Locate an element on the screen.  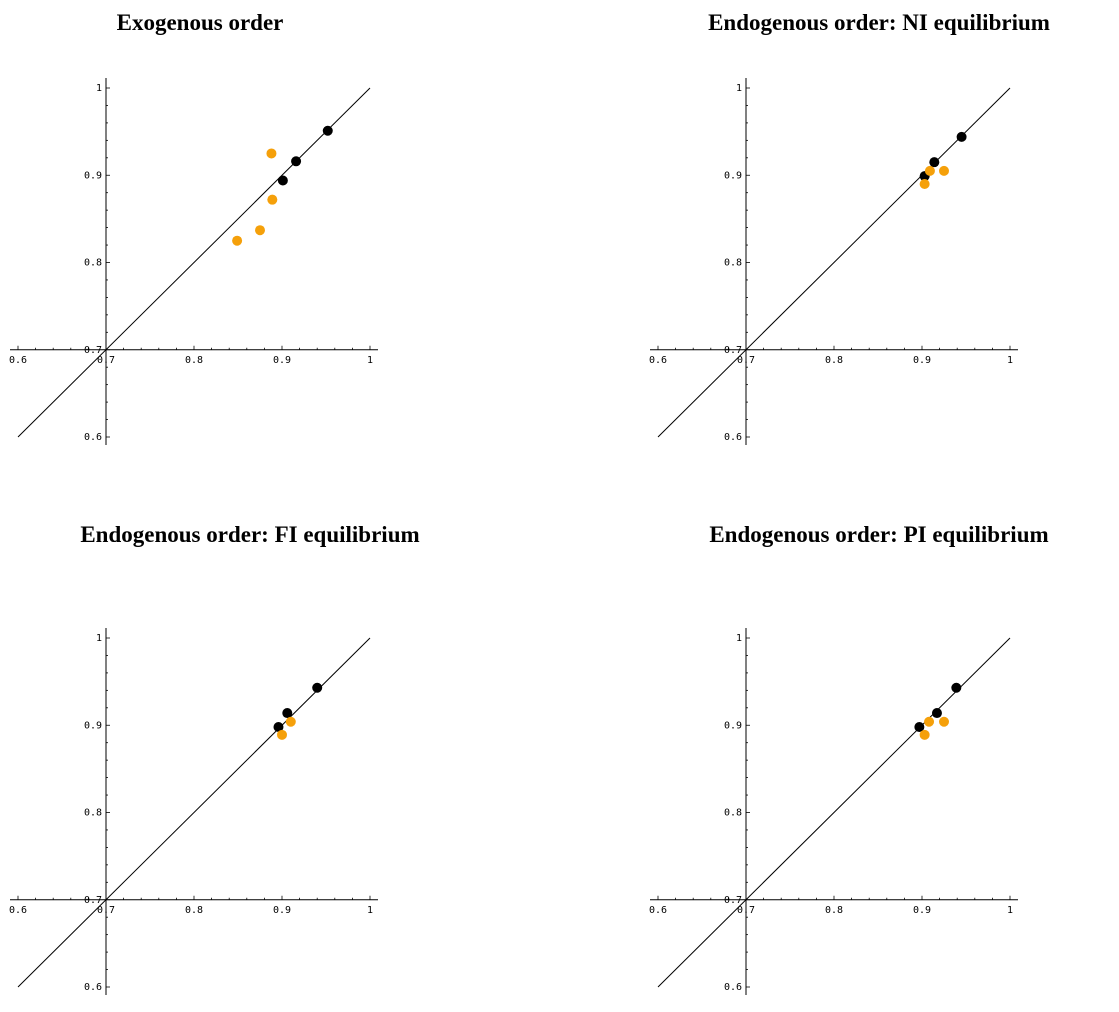
chart-title: Endogenous order: PI equilibrium is located at coordinates (879, 534).